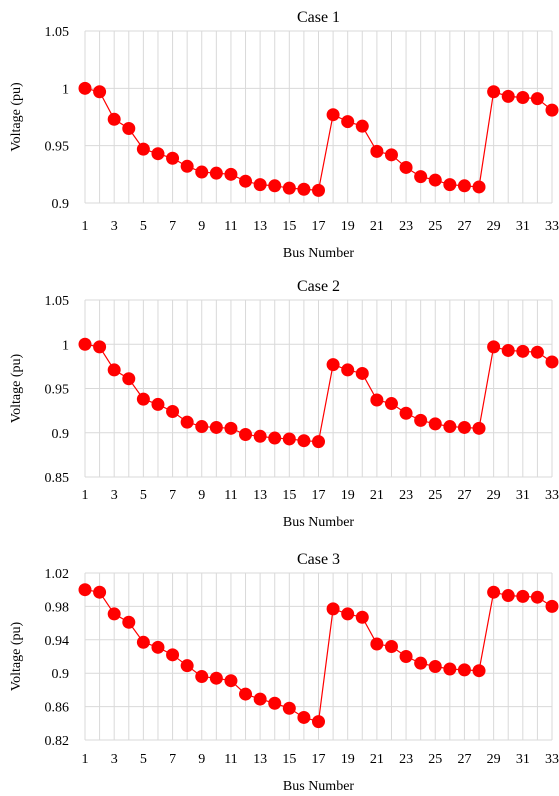 The width and height of the screenshot is (559, 796). What do you see at coordinates (57, 741) in the screenshot?
I see `y-tick-label: 0.82` at bounding box center [57, 741].